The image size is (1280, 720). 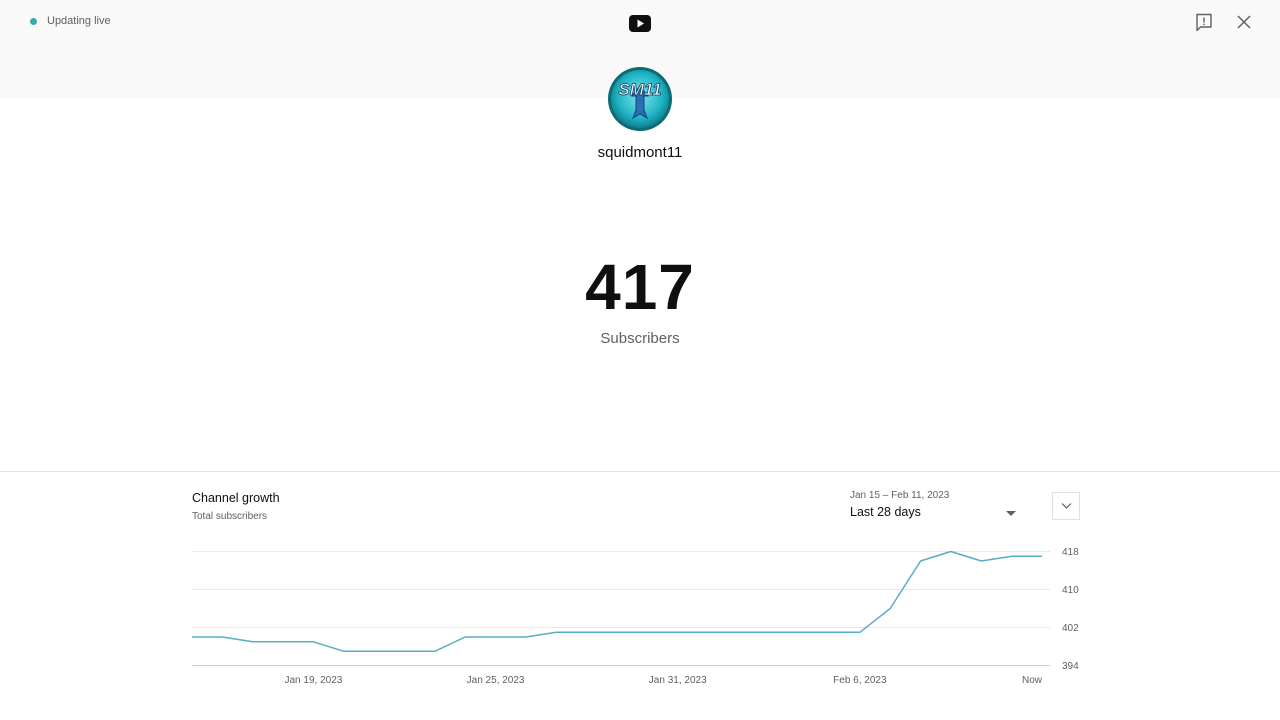 I want to click on y-tick-label: 410, so click(x=1070, y=590).